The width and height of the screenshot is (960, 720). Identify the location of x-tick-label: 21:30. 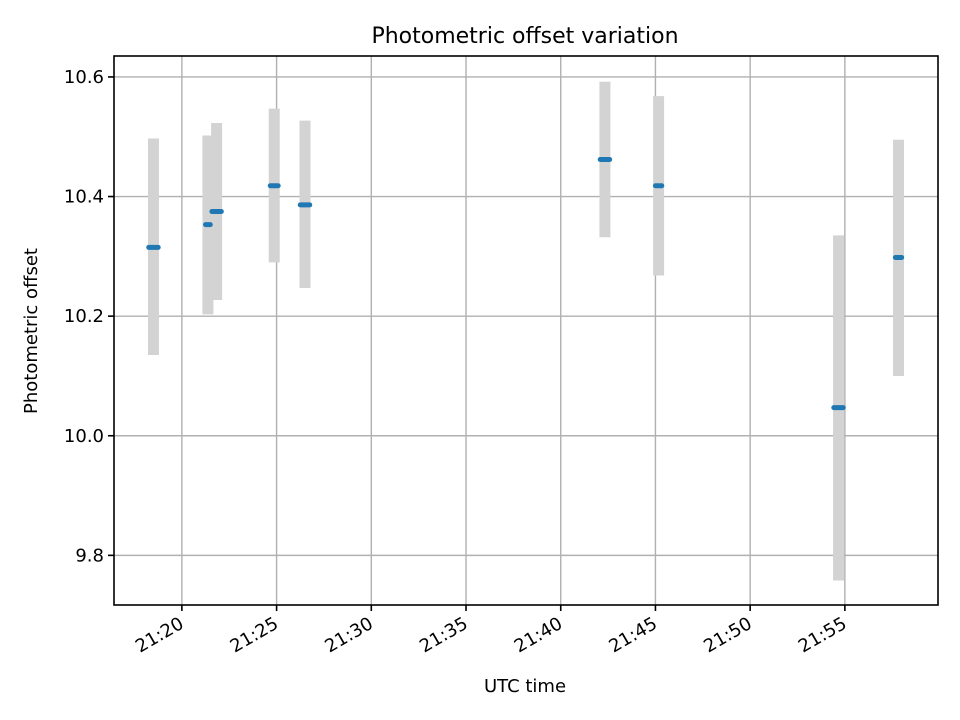
(348, 635).